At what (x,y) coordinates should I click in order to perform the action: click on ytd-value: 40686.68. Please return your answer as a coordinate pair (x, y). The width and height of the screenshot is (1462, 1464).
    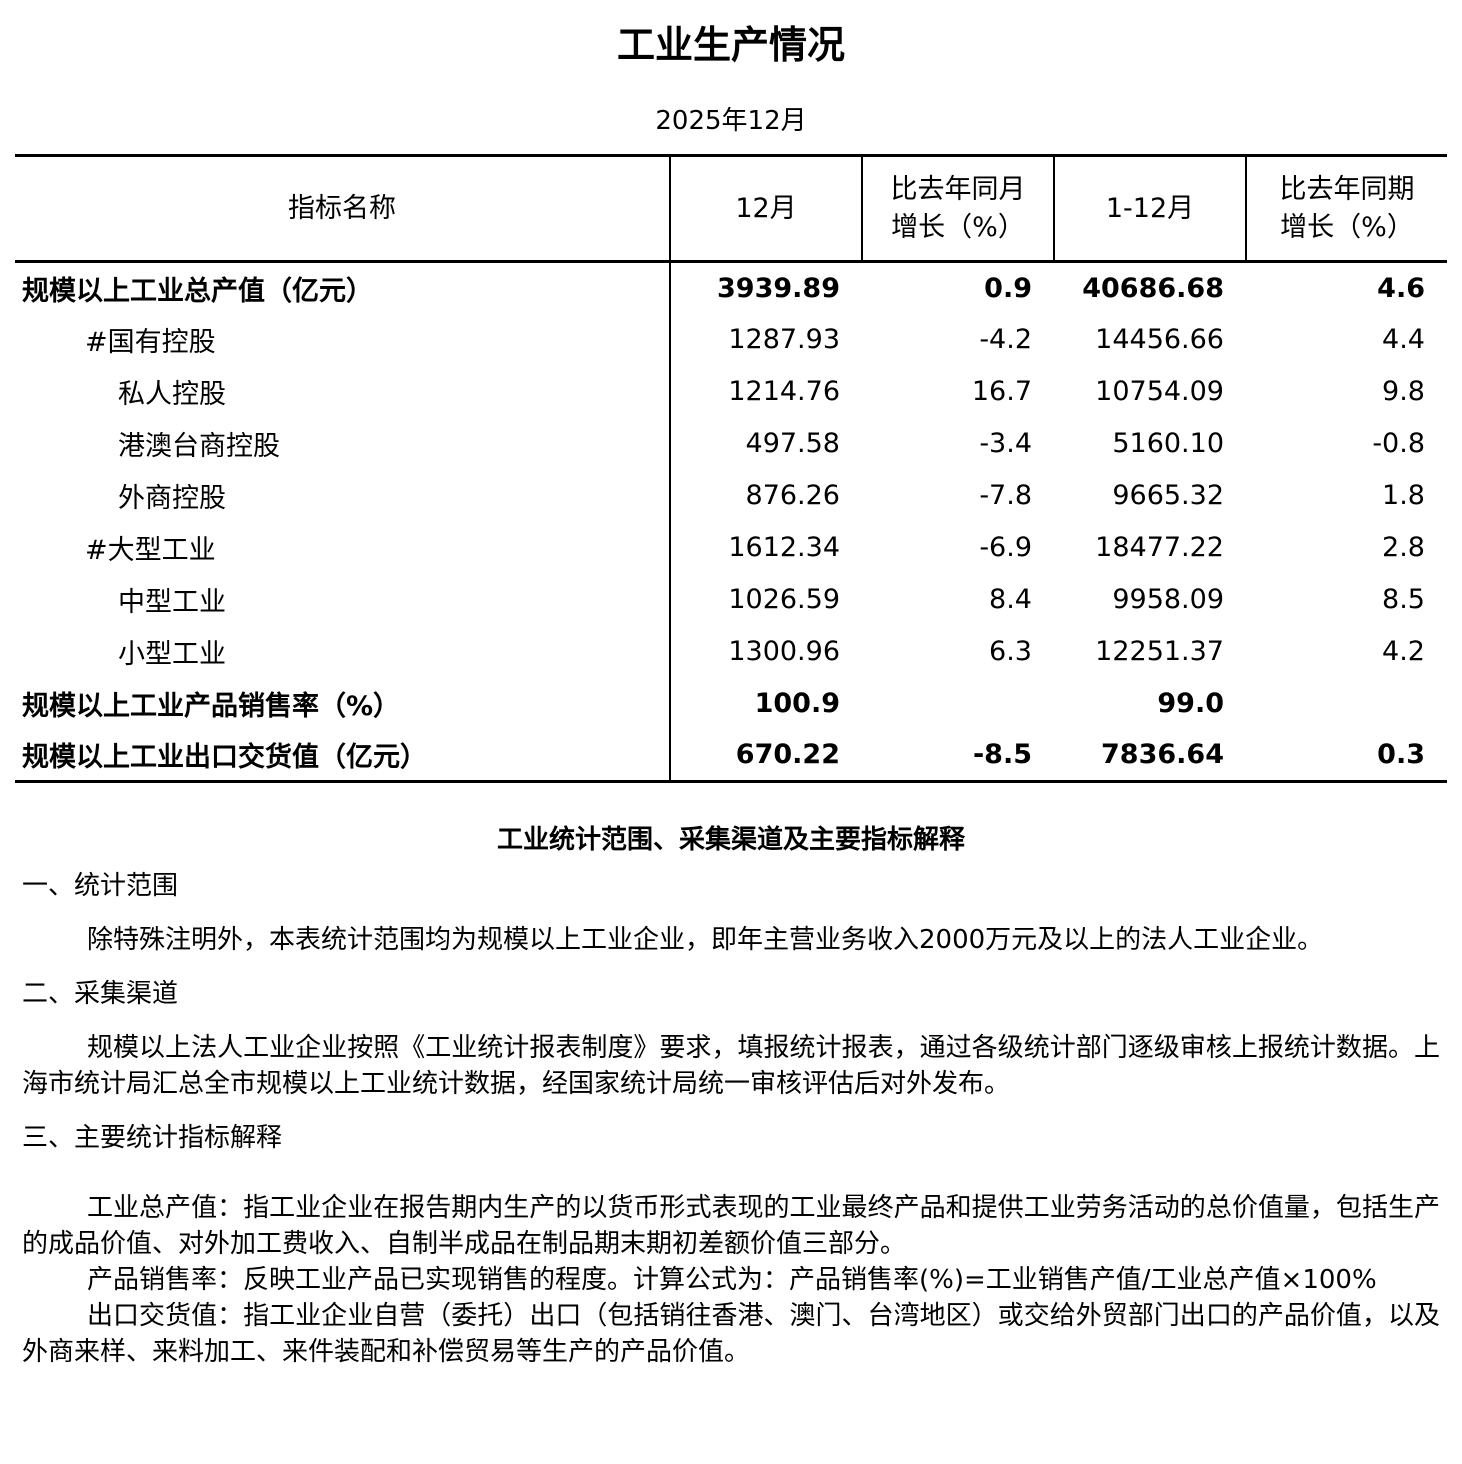
    Looking at the image, I should click on (1153, 288).